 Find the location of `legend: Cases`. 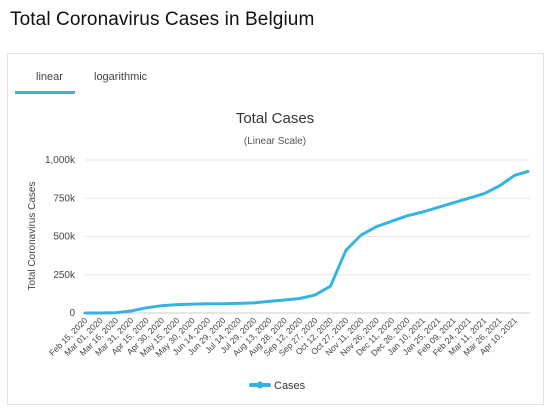

legend: Cases is located at coordinates (277, 386).